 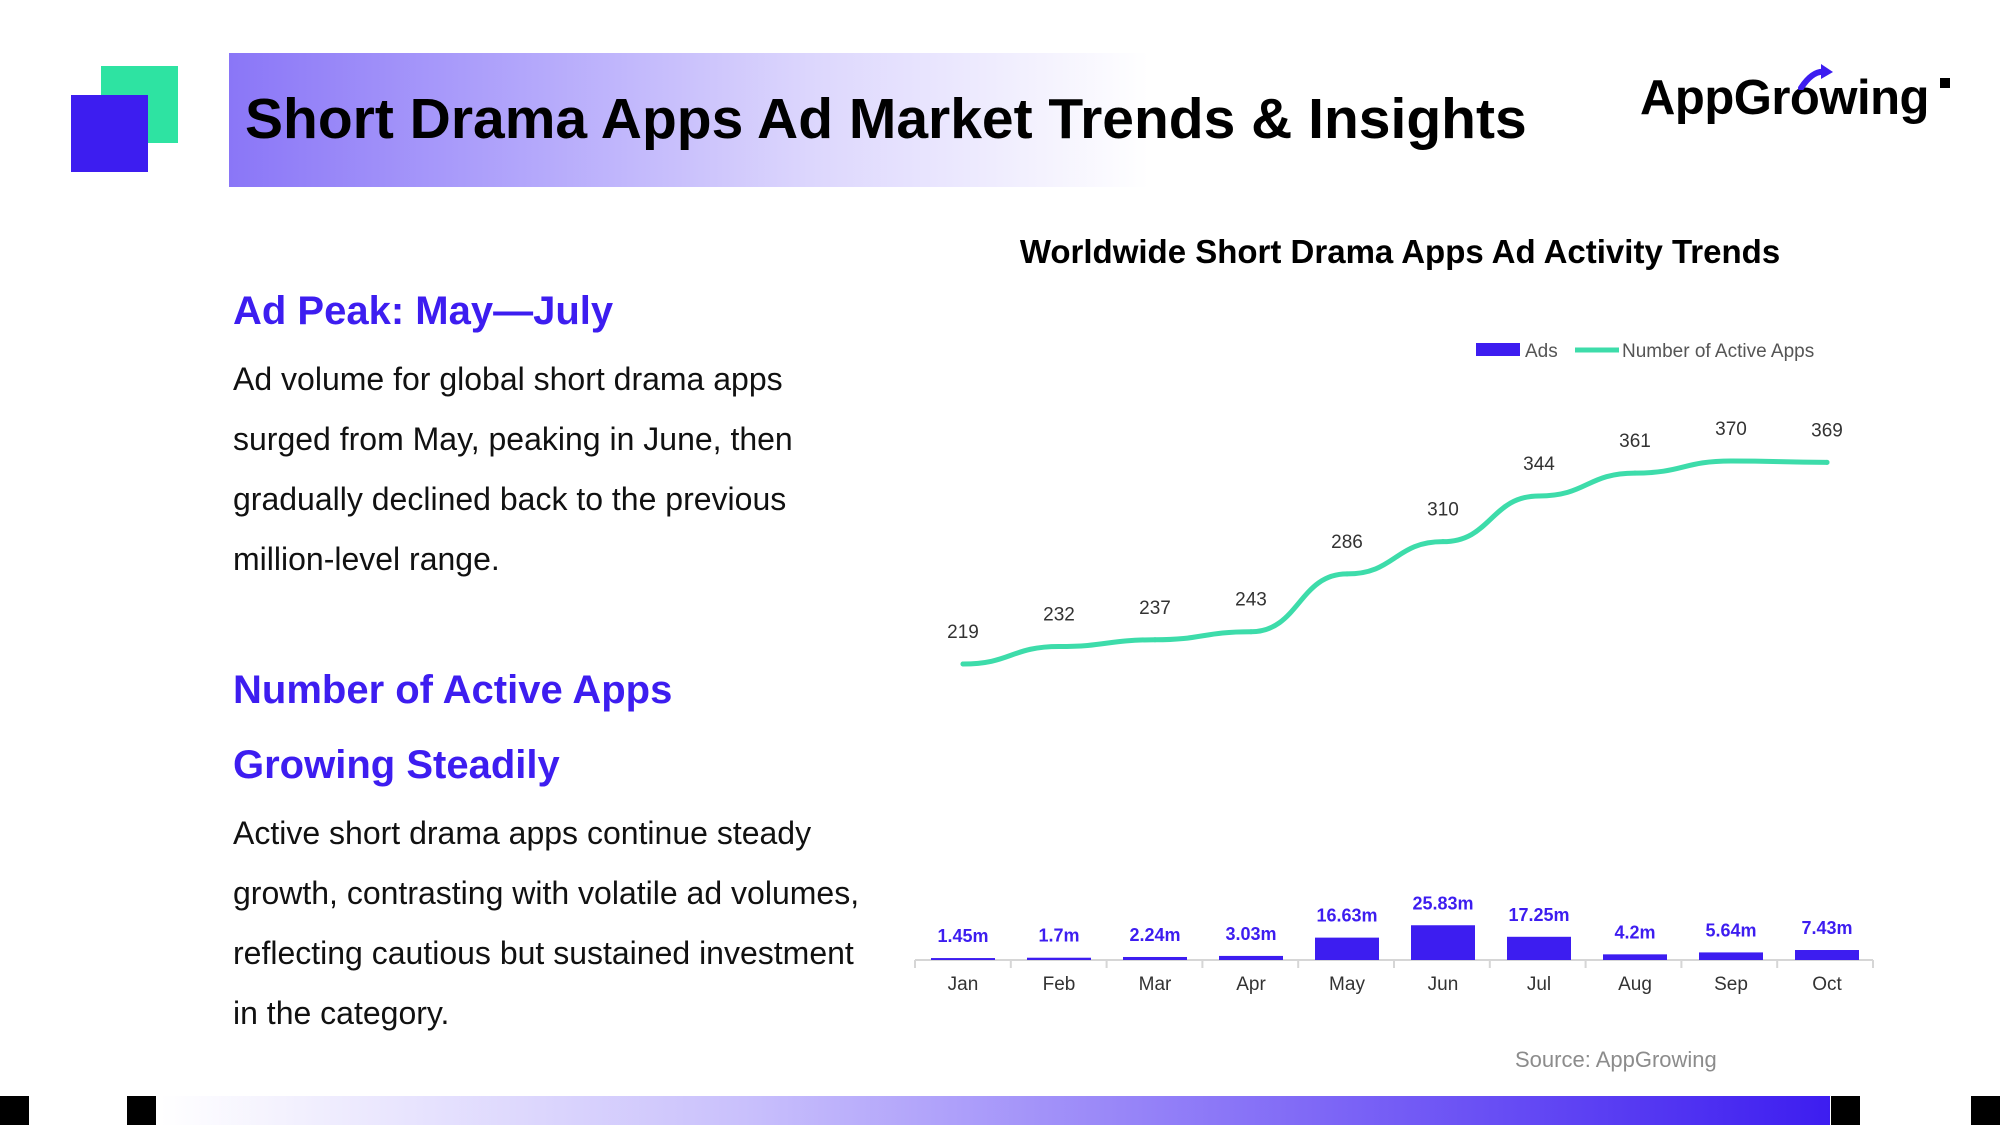 I want to click on bar-label: 4.2m, so click(x=1634, y=932).